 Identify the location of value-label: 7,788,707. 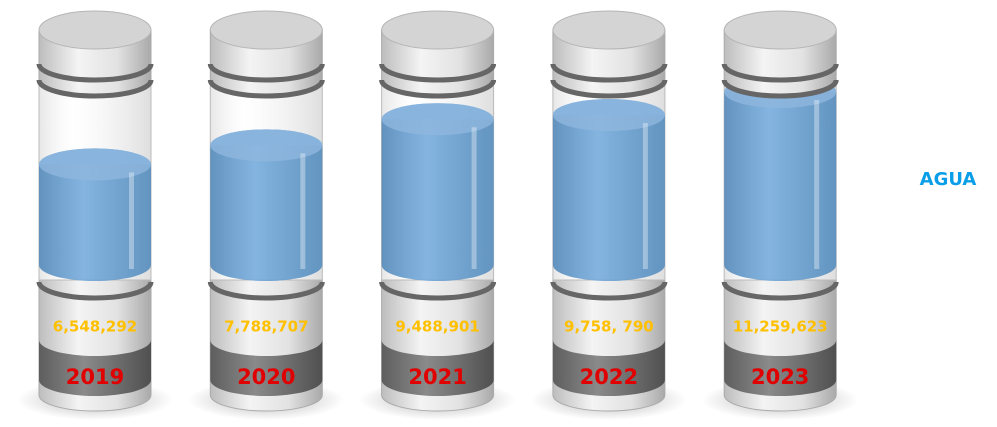
(266, 327).